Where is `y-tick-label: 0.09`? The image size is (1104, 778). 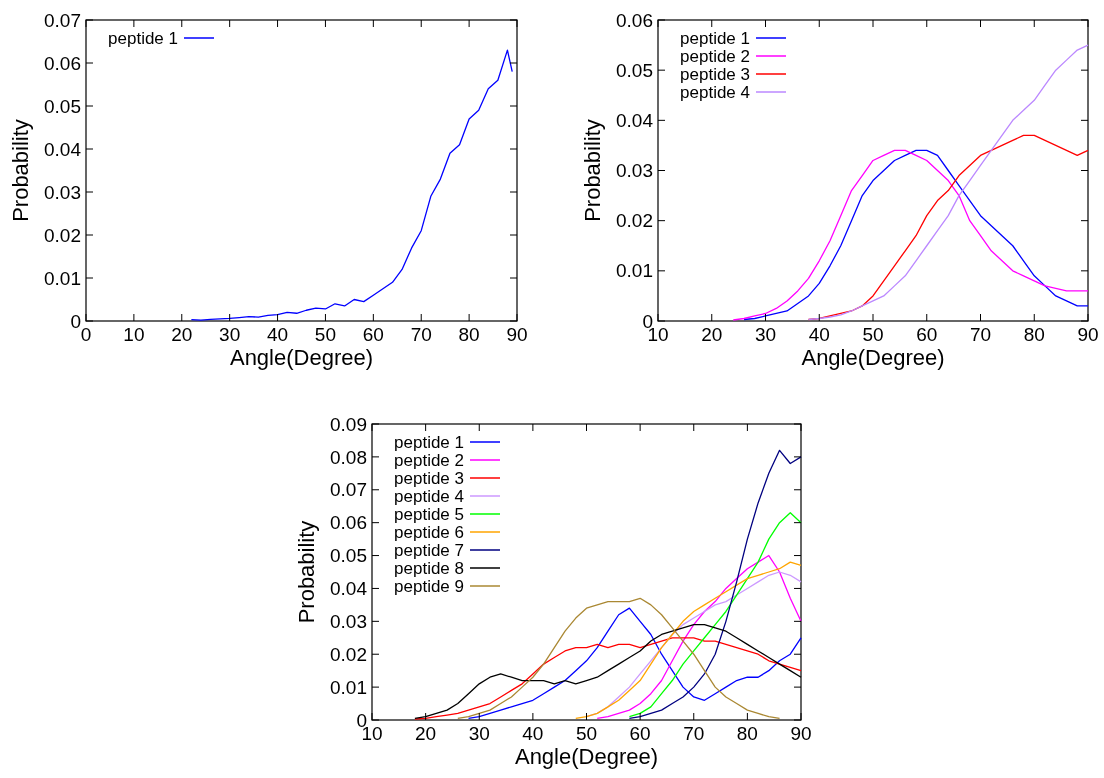 y-tick-label: 0.09 is located at coordinates (348, 424).